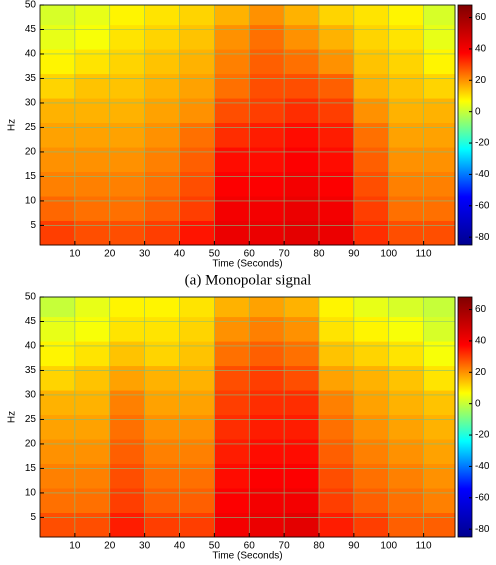 Image resolution: width=496 pixels, height=565 pixels. Describe the element at coordinates (31, 395) in the screenshot. I see `y-tick-label: 30` at that location.